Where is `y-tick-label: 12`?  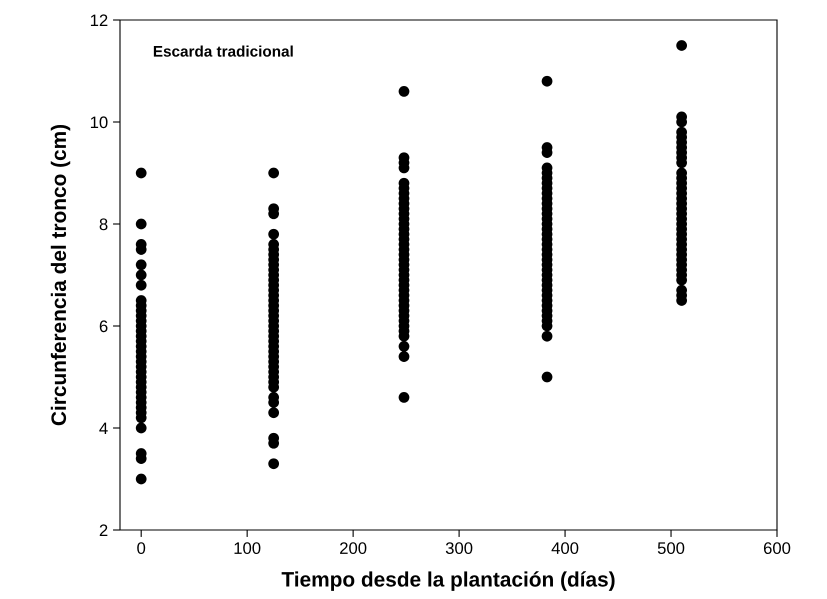
y-tick-label: 12 is located at coordinates (99, 20).